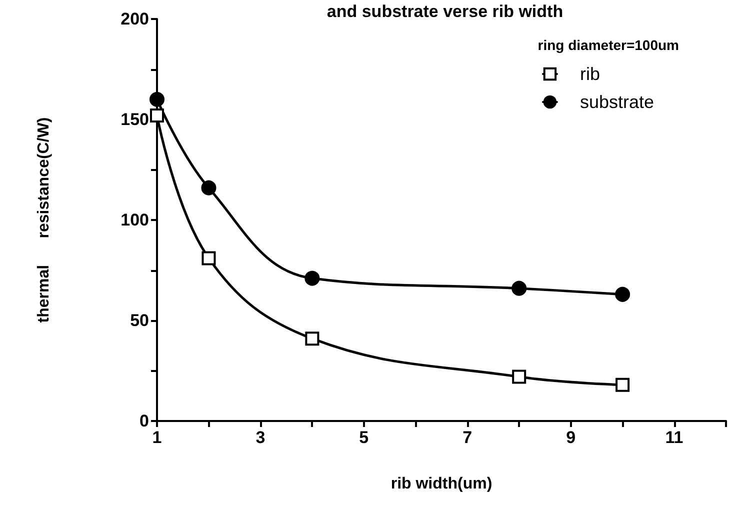 The height and width of the screenshot is (512, 729). What do you see at coordinates (590, 74) in the screenshot?
I see `legend-label: rib` at bounding box center [590, 74].